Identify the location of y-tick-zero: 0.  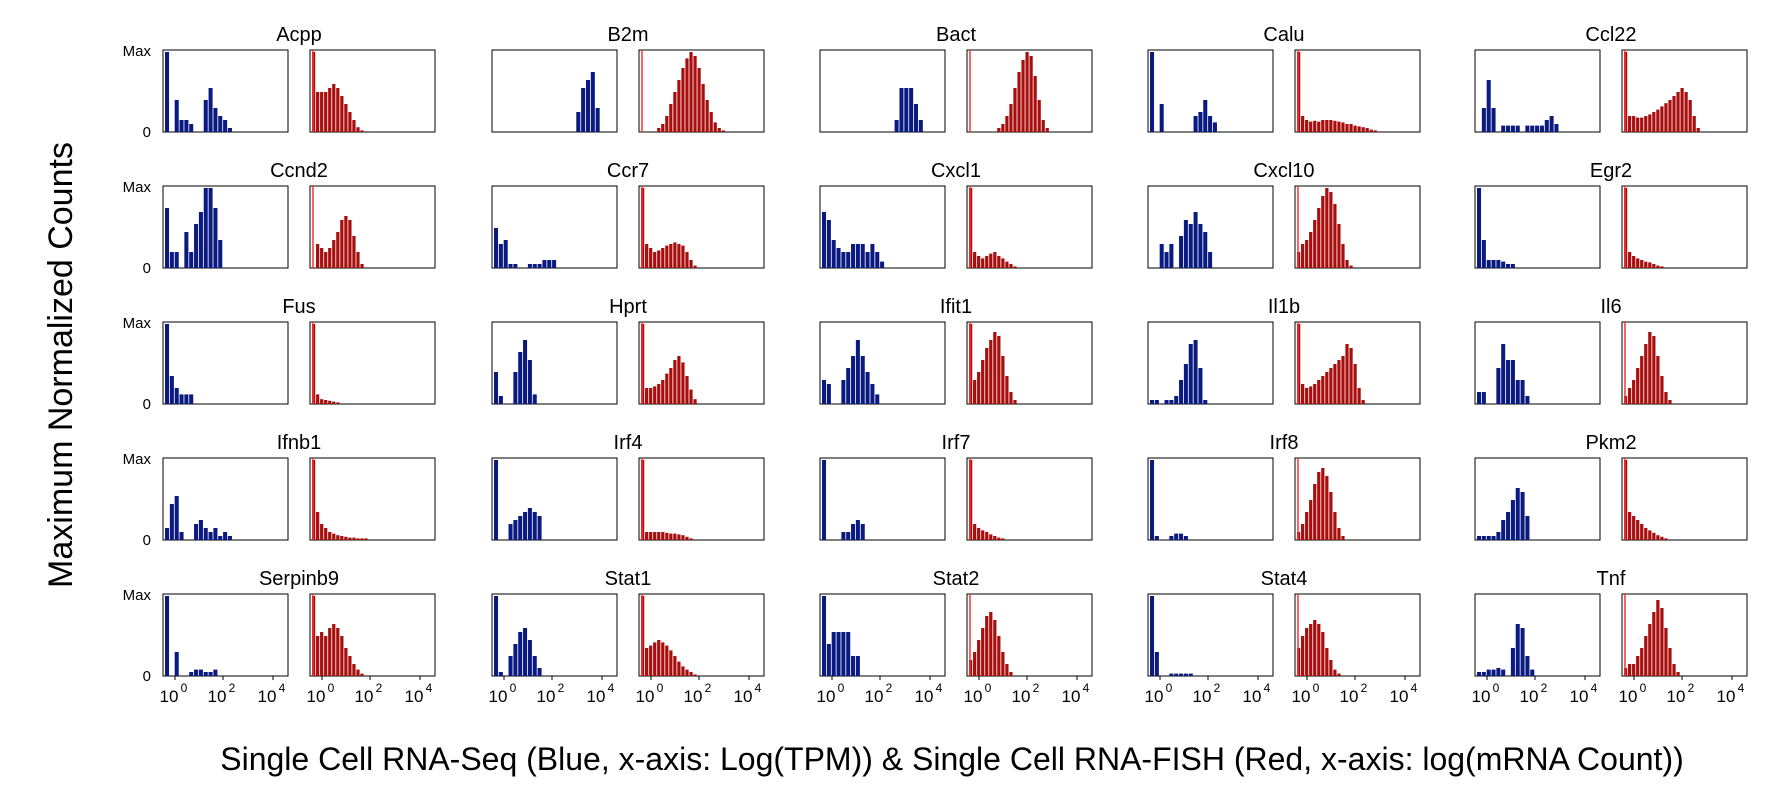
(147, 676).